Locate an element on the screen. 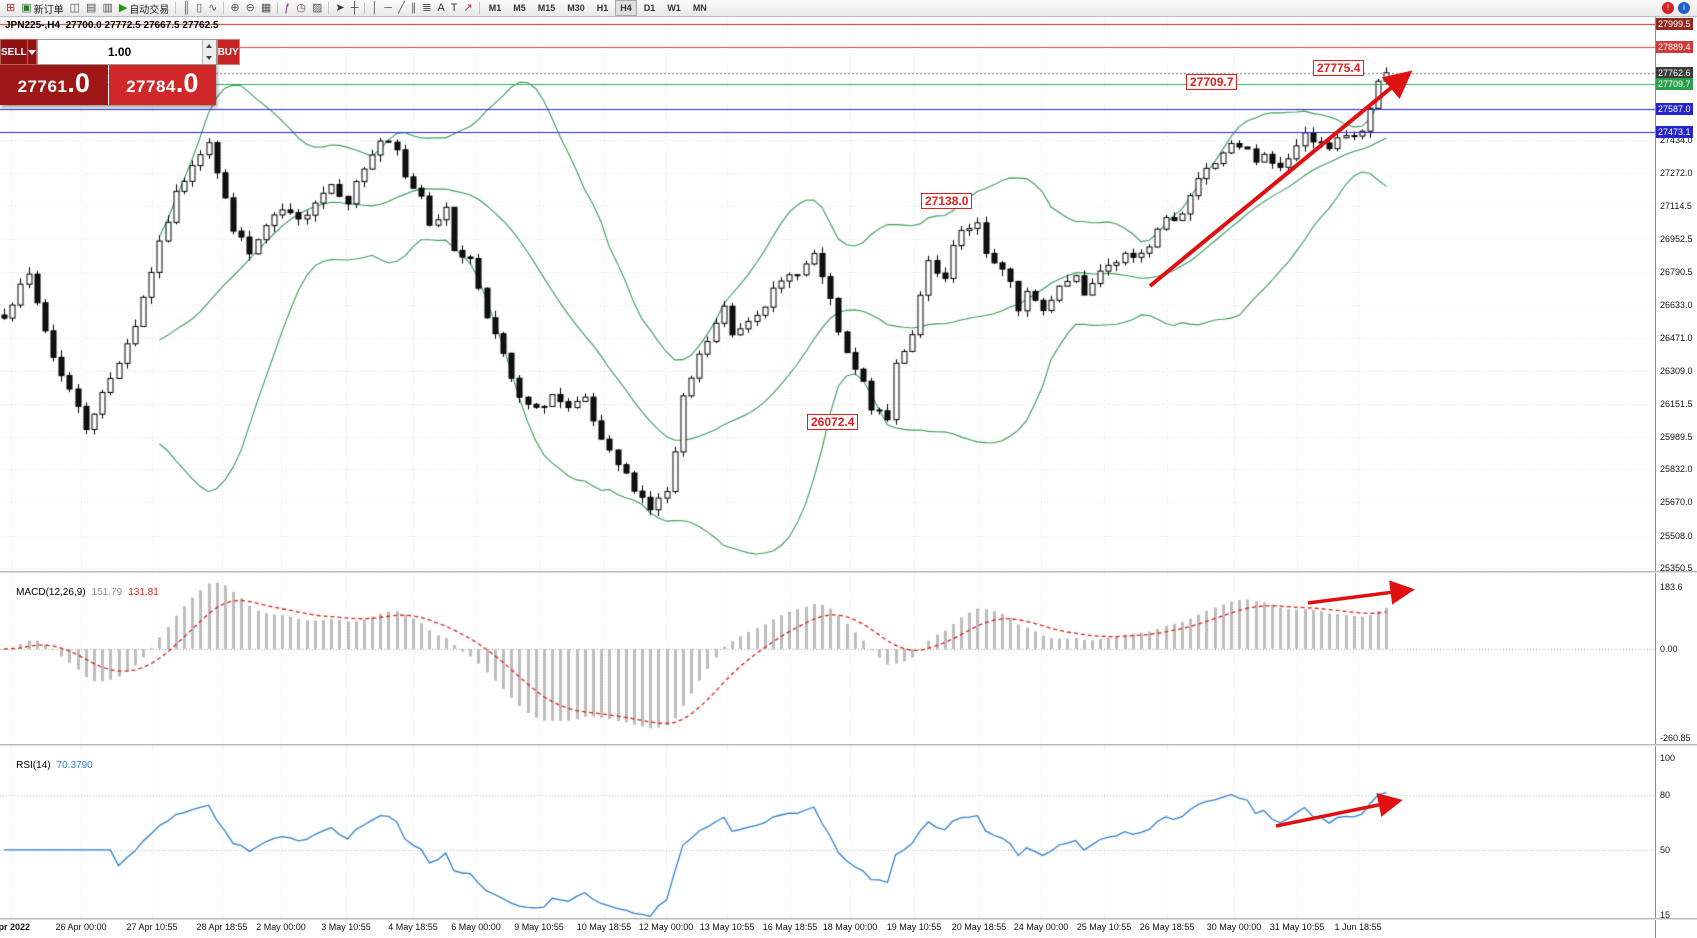  price-callout-label: 27138.0 is located at coordinates (947, 201).